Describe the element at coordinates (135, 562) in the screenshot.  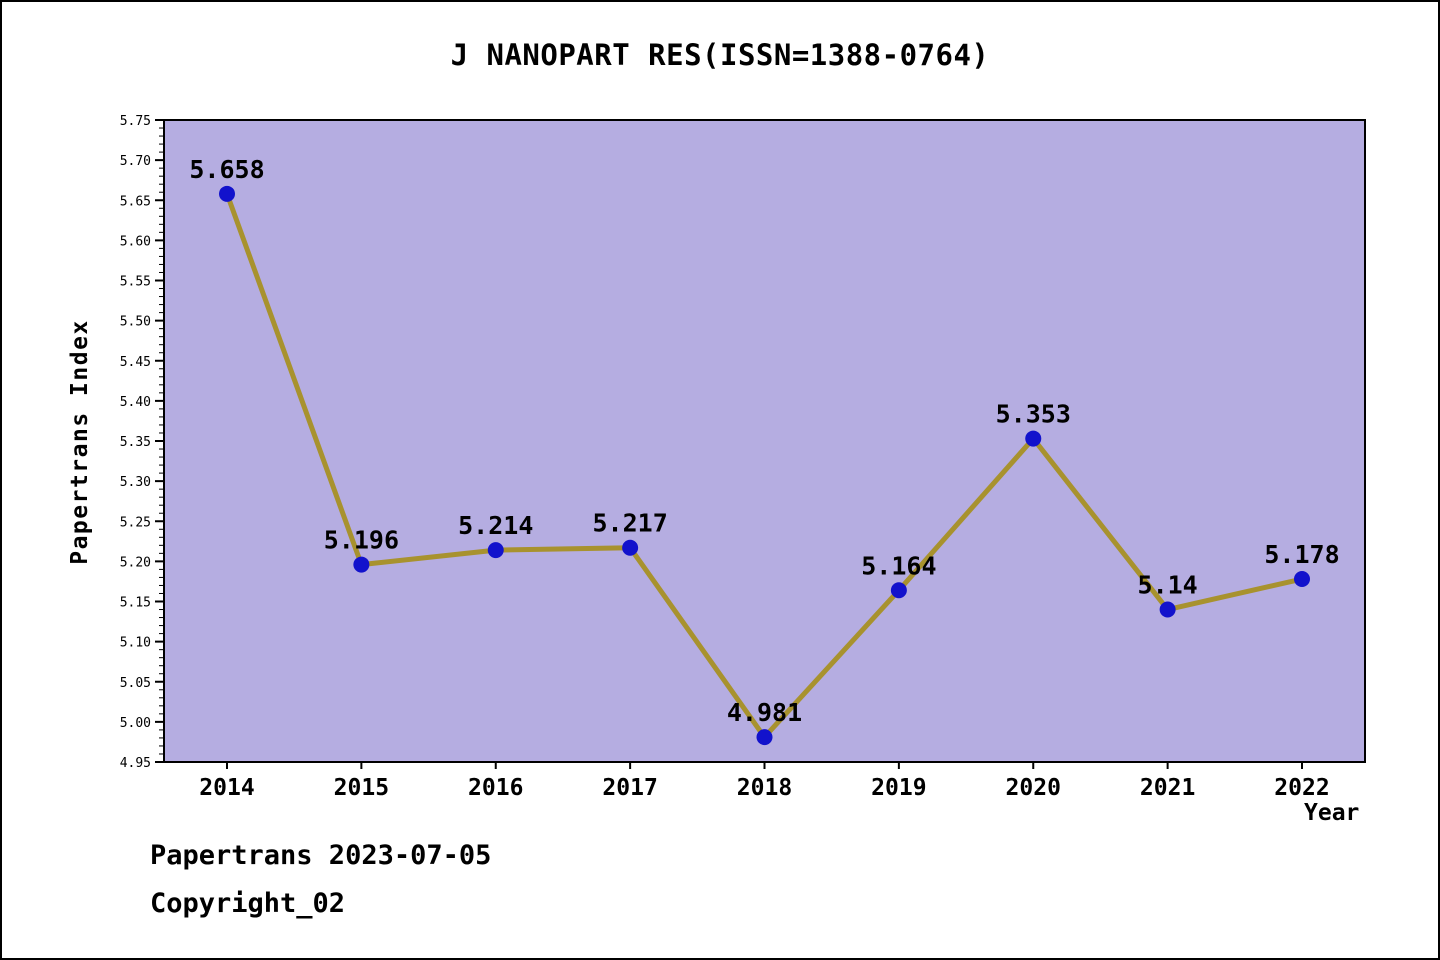
I see `y-tick-label: 5.20` at that location.